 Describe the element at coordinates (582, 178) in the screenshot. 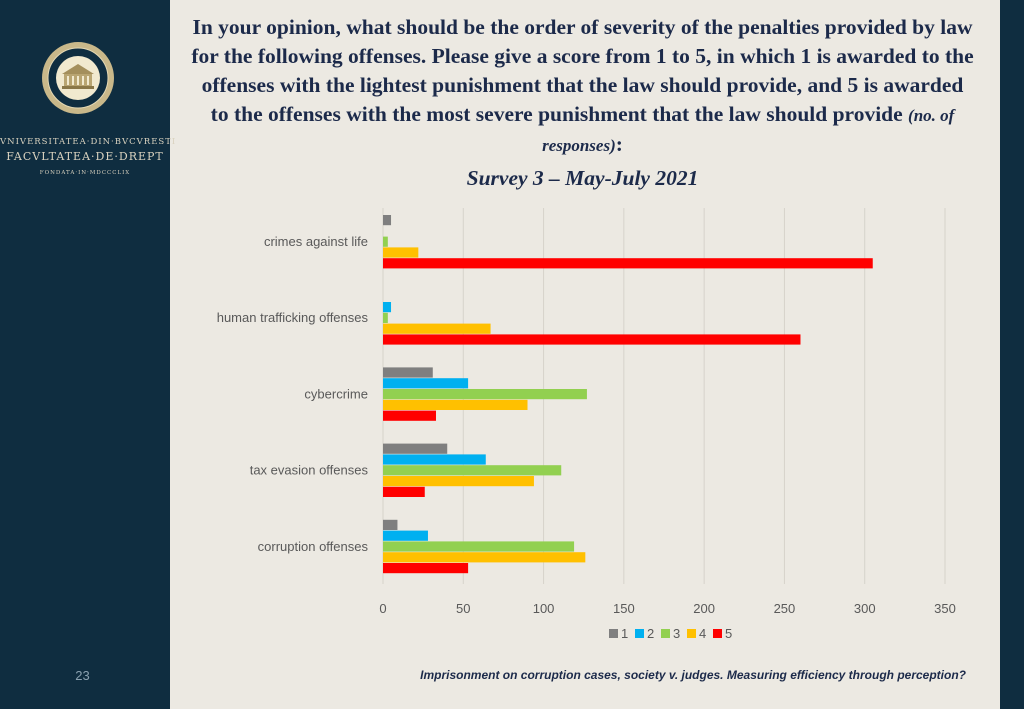

I see `survey-subtitle: Survey 3 – May-July 2021` at that location.